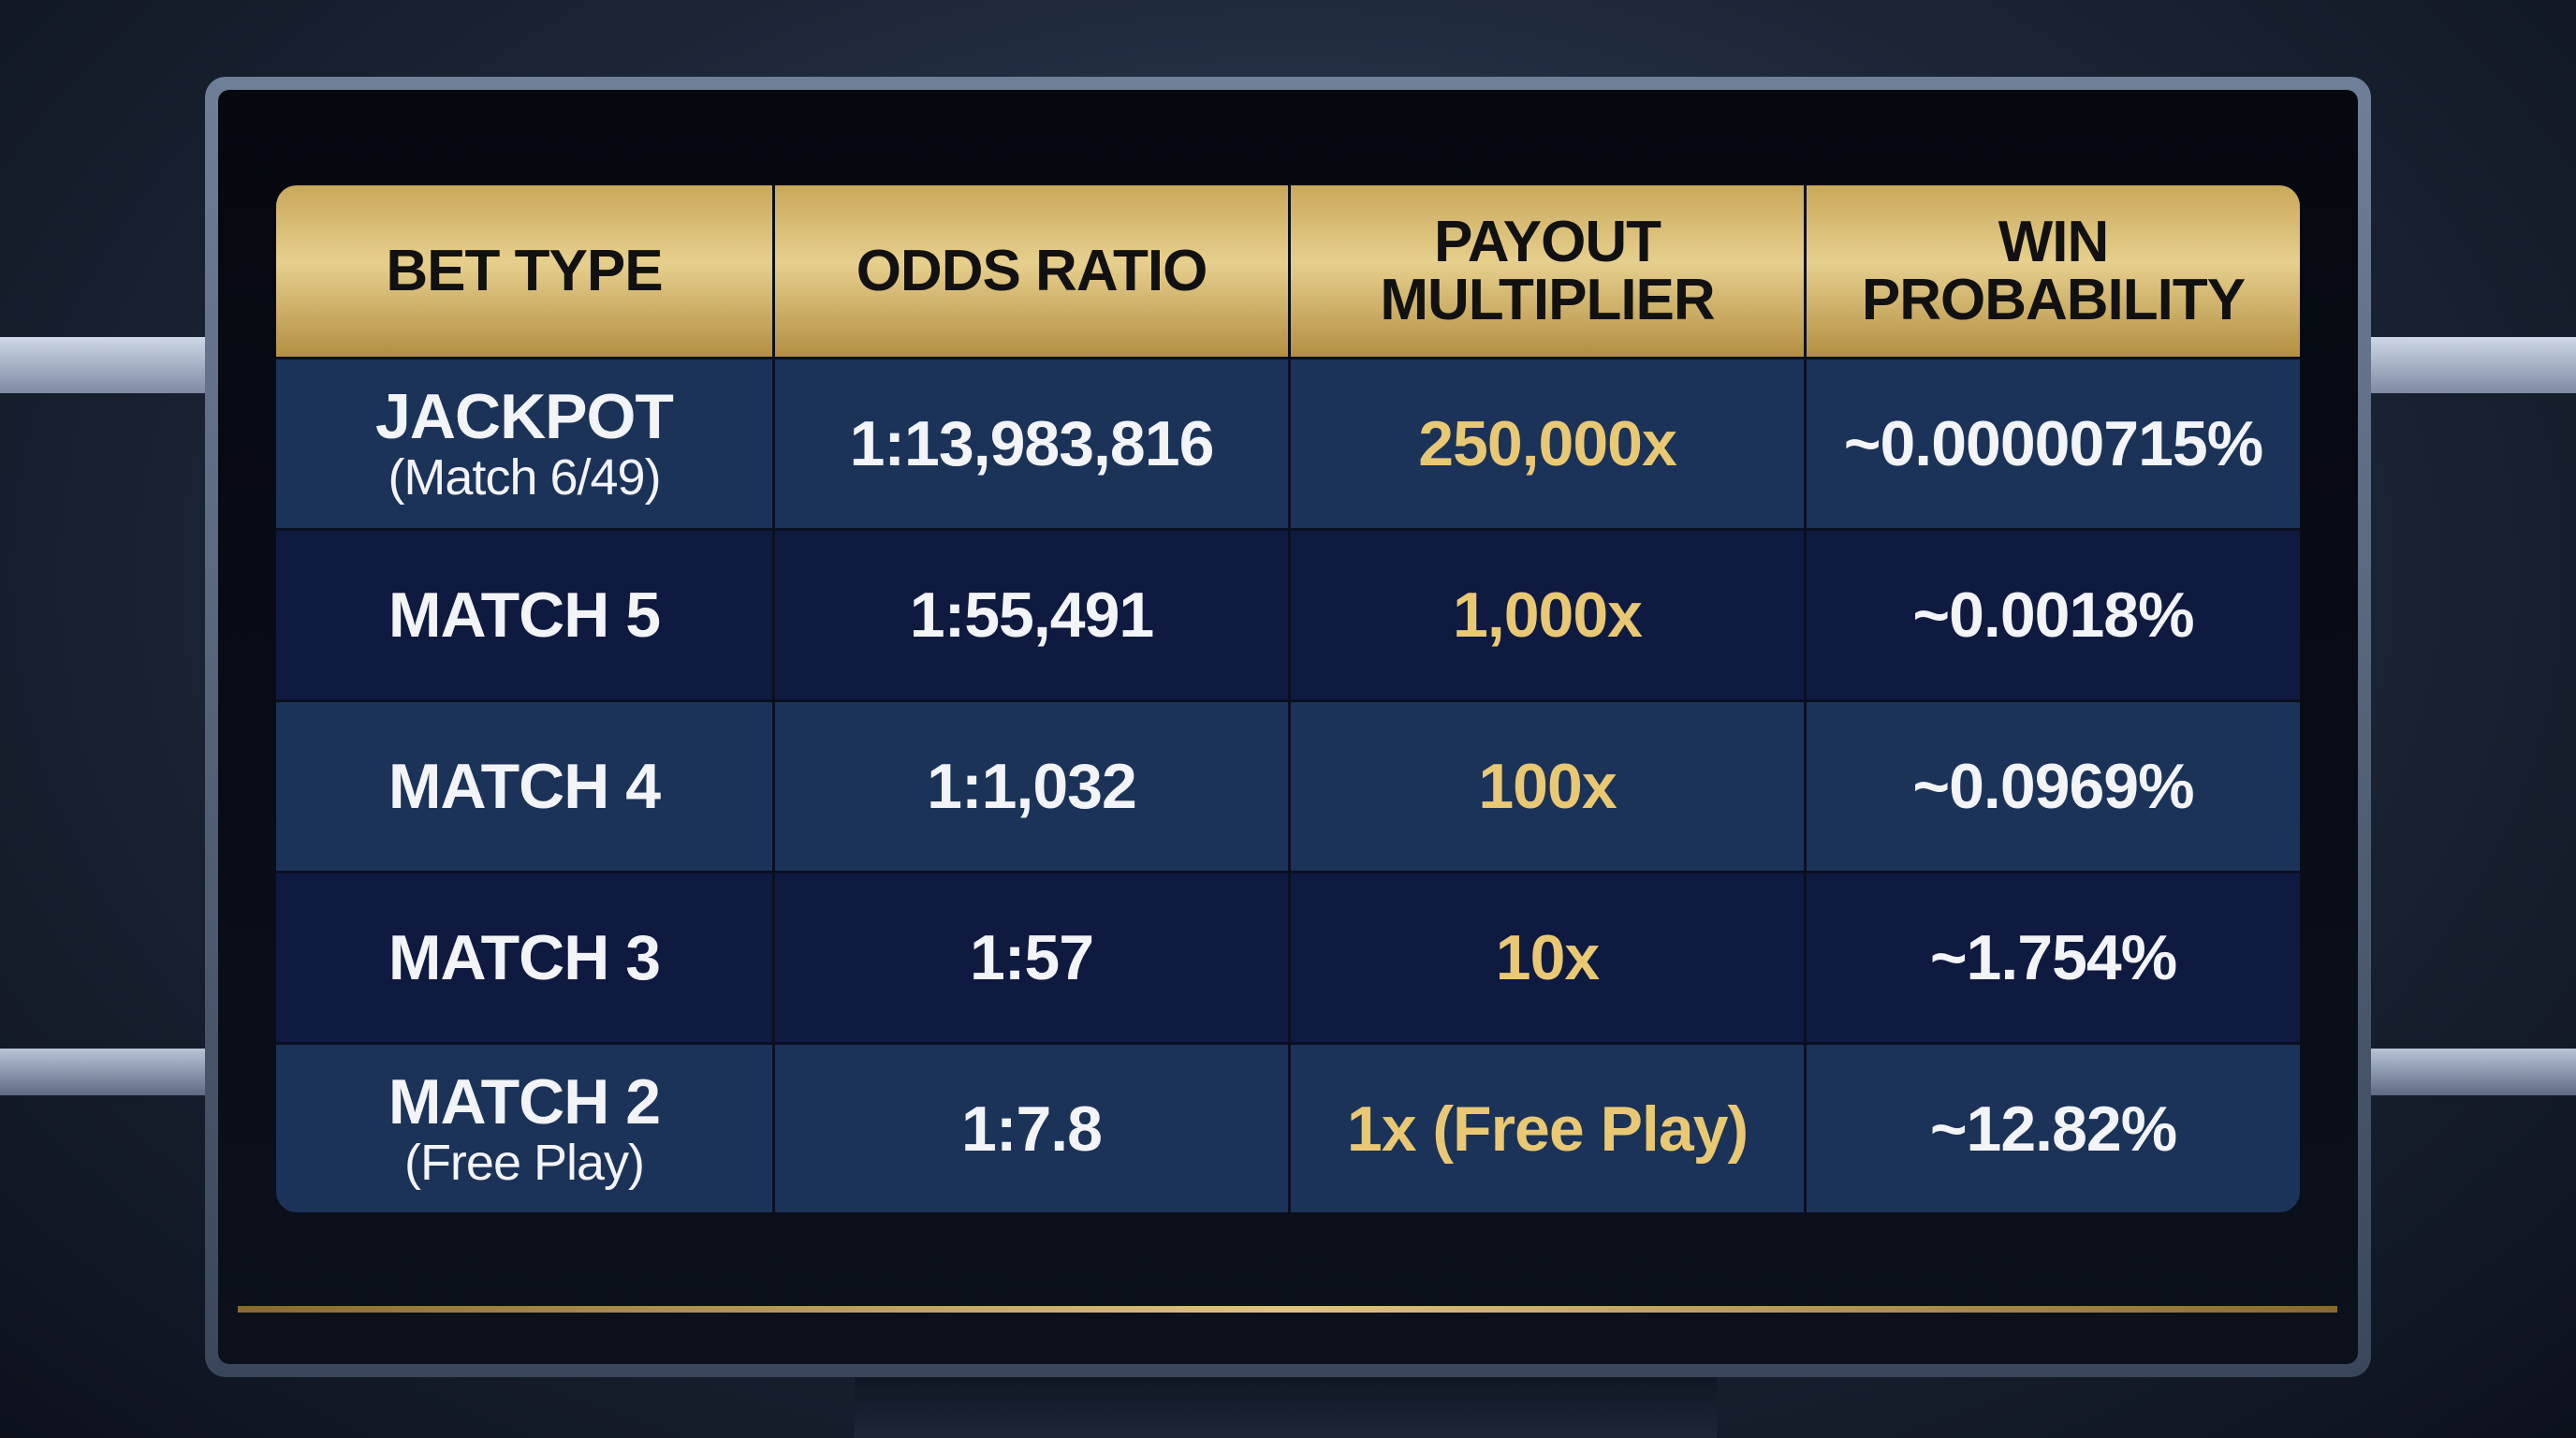  I want to click on cell-text: 1:55,491, so click(1031, 615).